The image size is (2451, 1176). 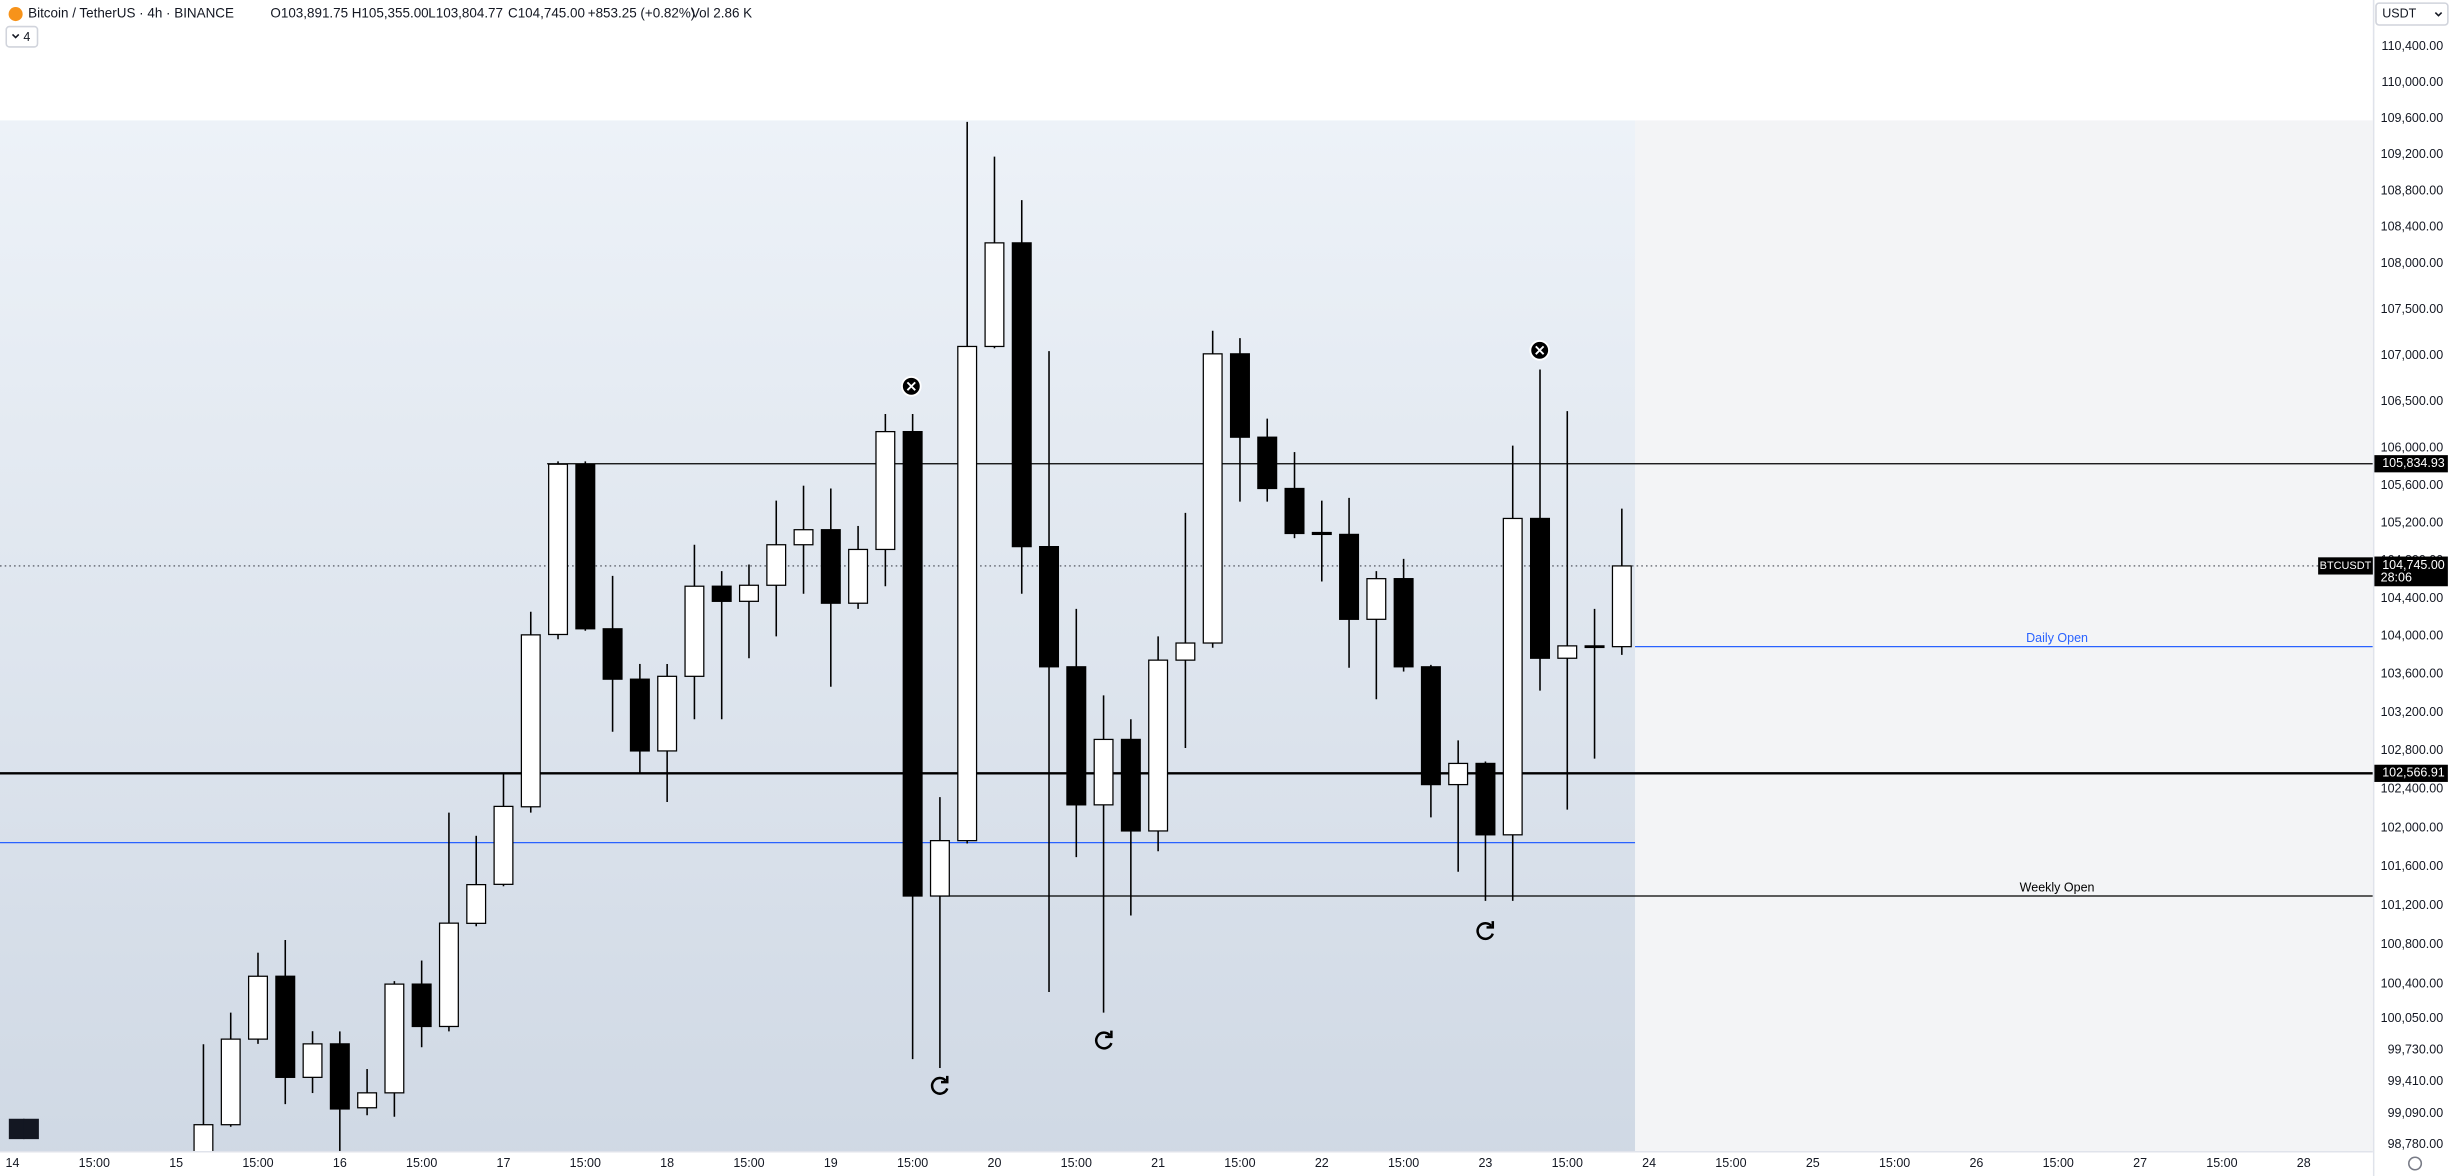 What do you see at coordinates (2412, 750) in the screenshot?
I see `y-tick-label: 102,800.00` at bounding box center [2412, 750].